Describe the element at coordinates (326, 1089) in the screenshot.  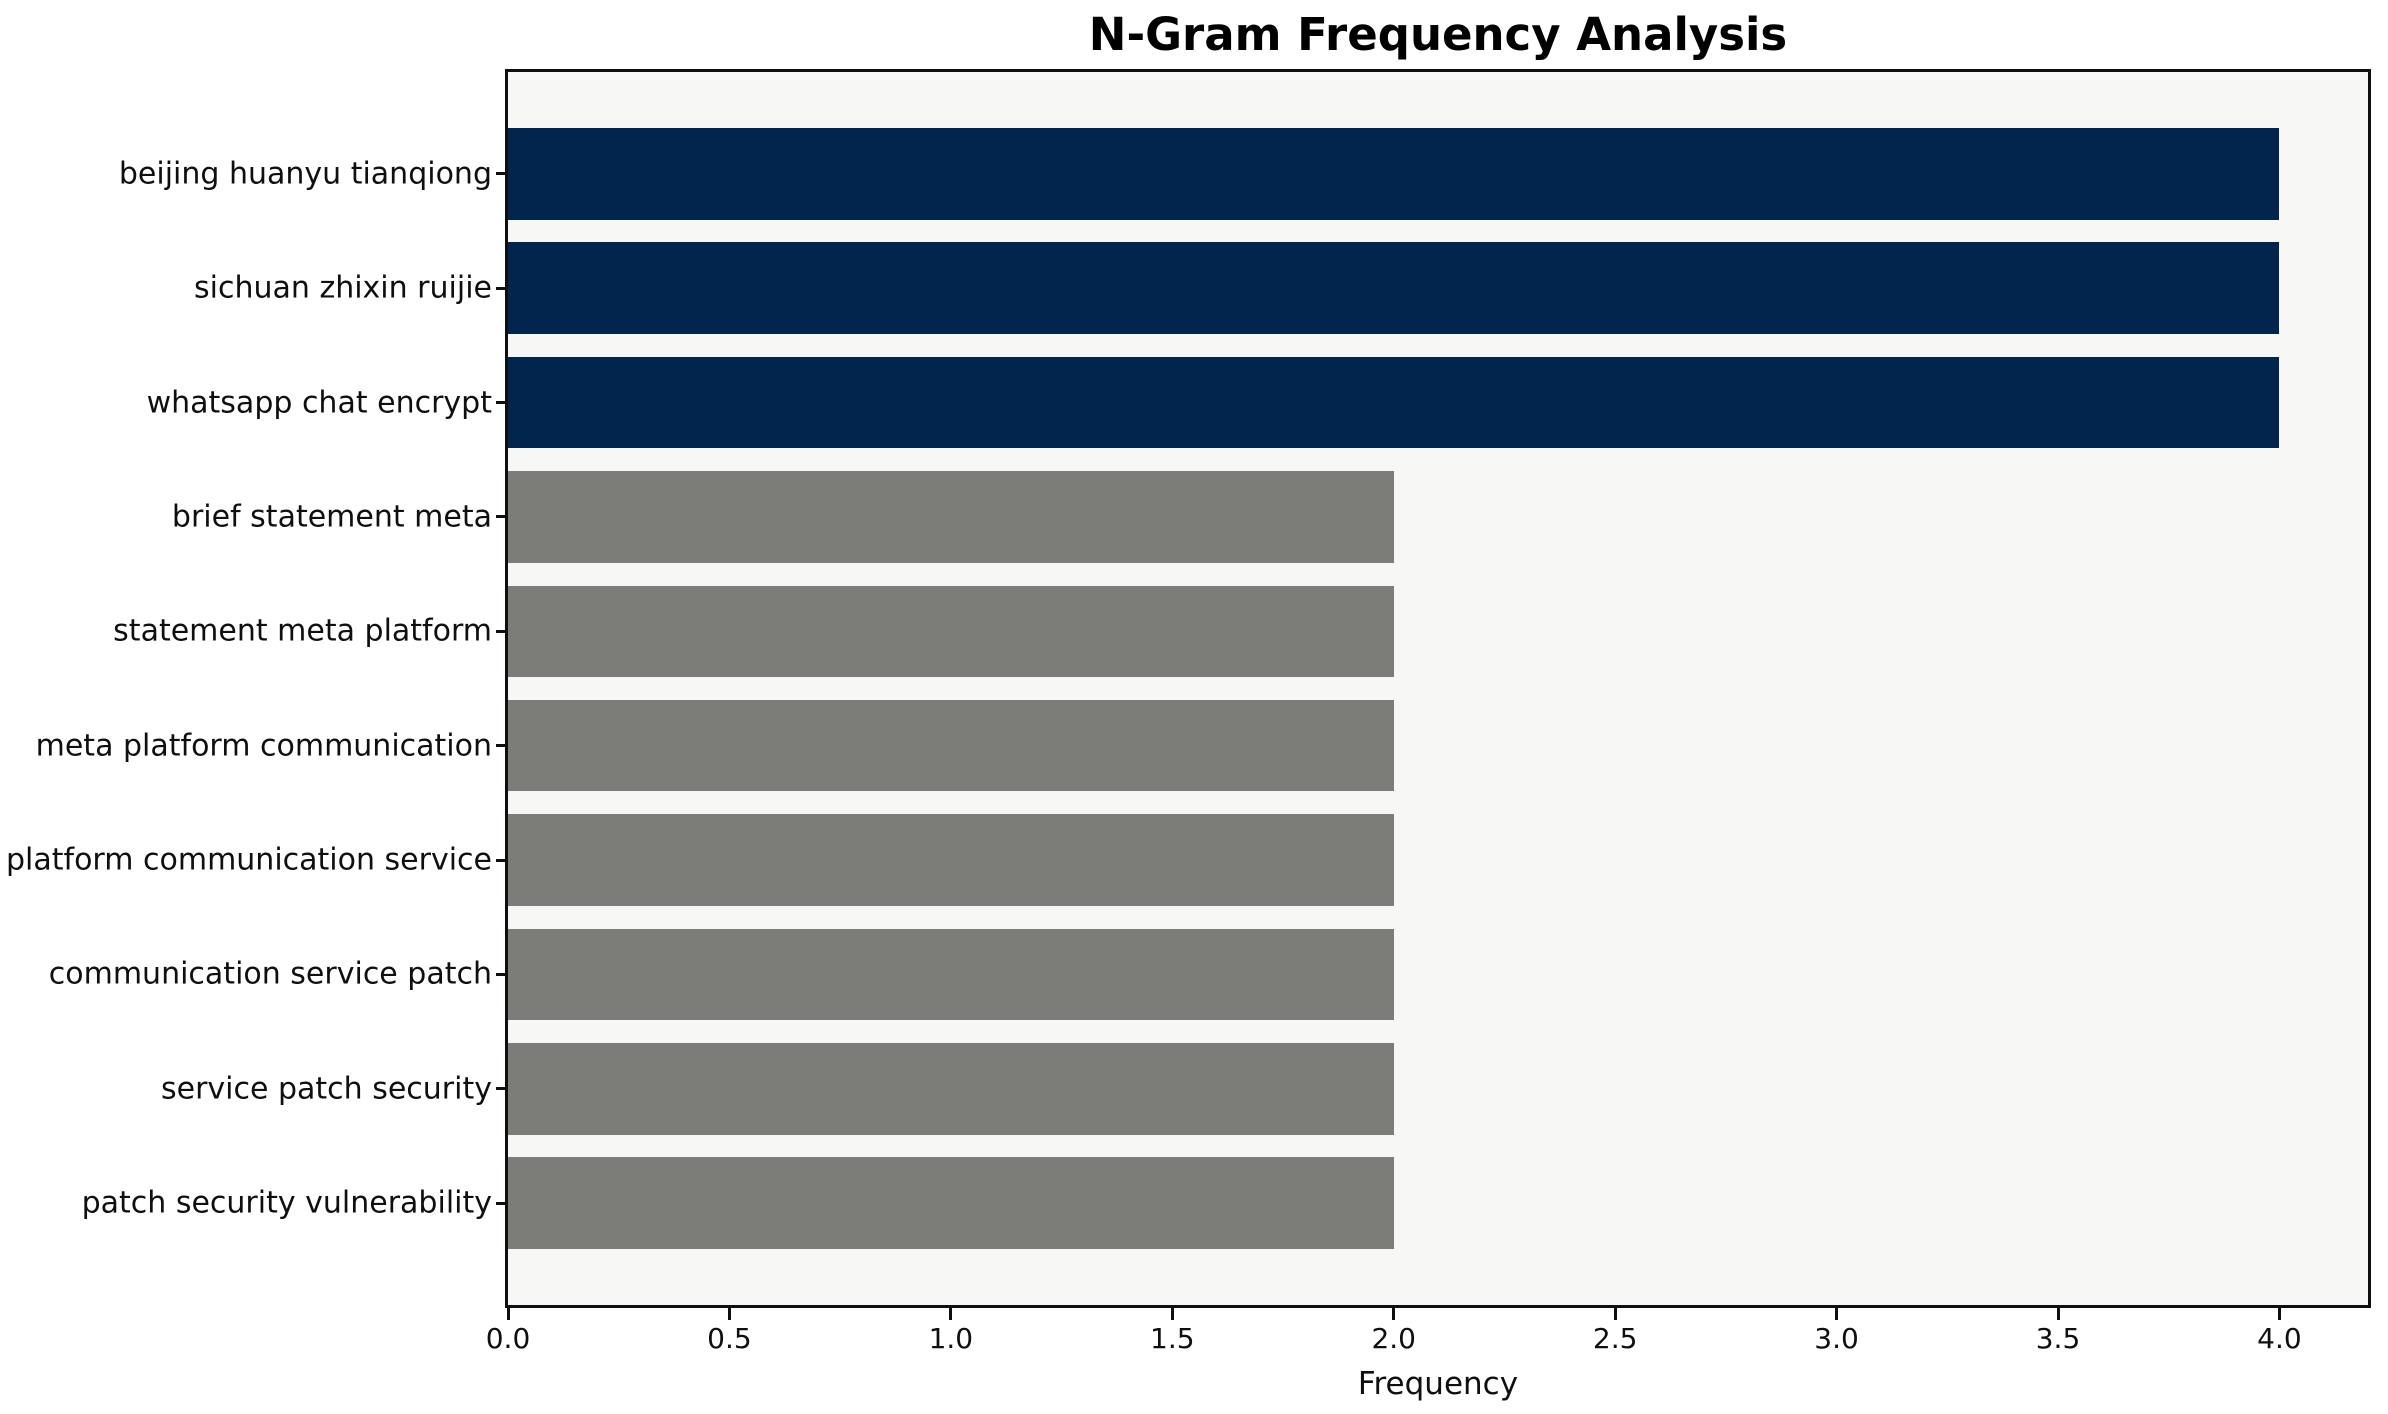
I see `y-tick-label: service patch security` at that location.